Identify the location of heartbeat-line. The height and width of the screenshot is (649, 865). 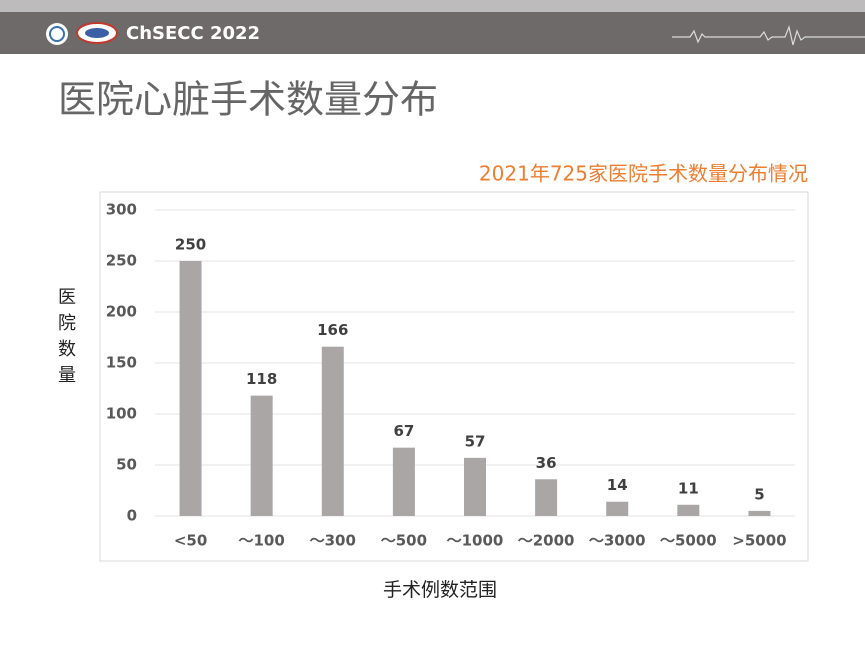
(768, 35).